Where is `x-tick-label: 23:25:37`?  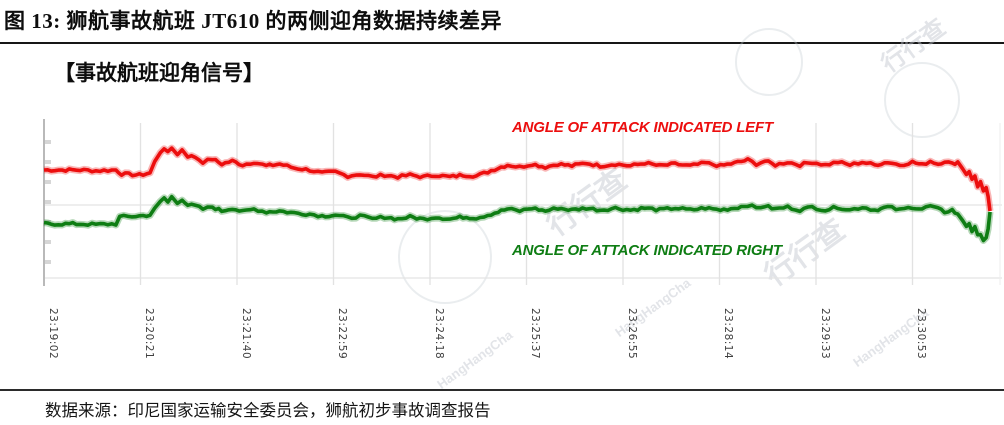
x-tick-label: 23:25:37 is located at coordinates (535, 334).